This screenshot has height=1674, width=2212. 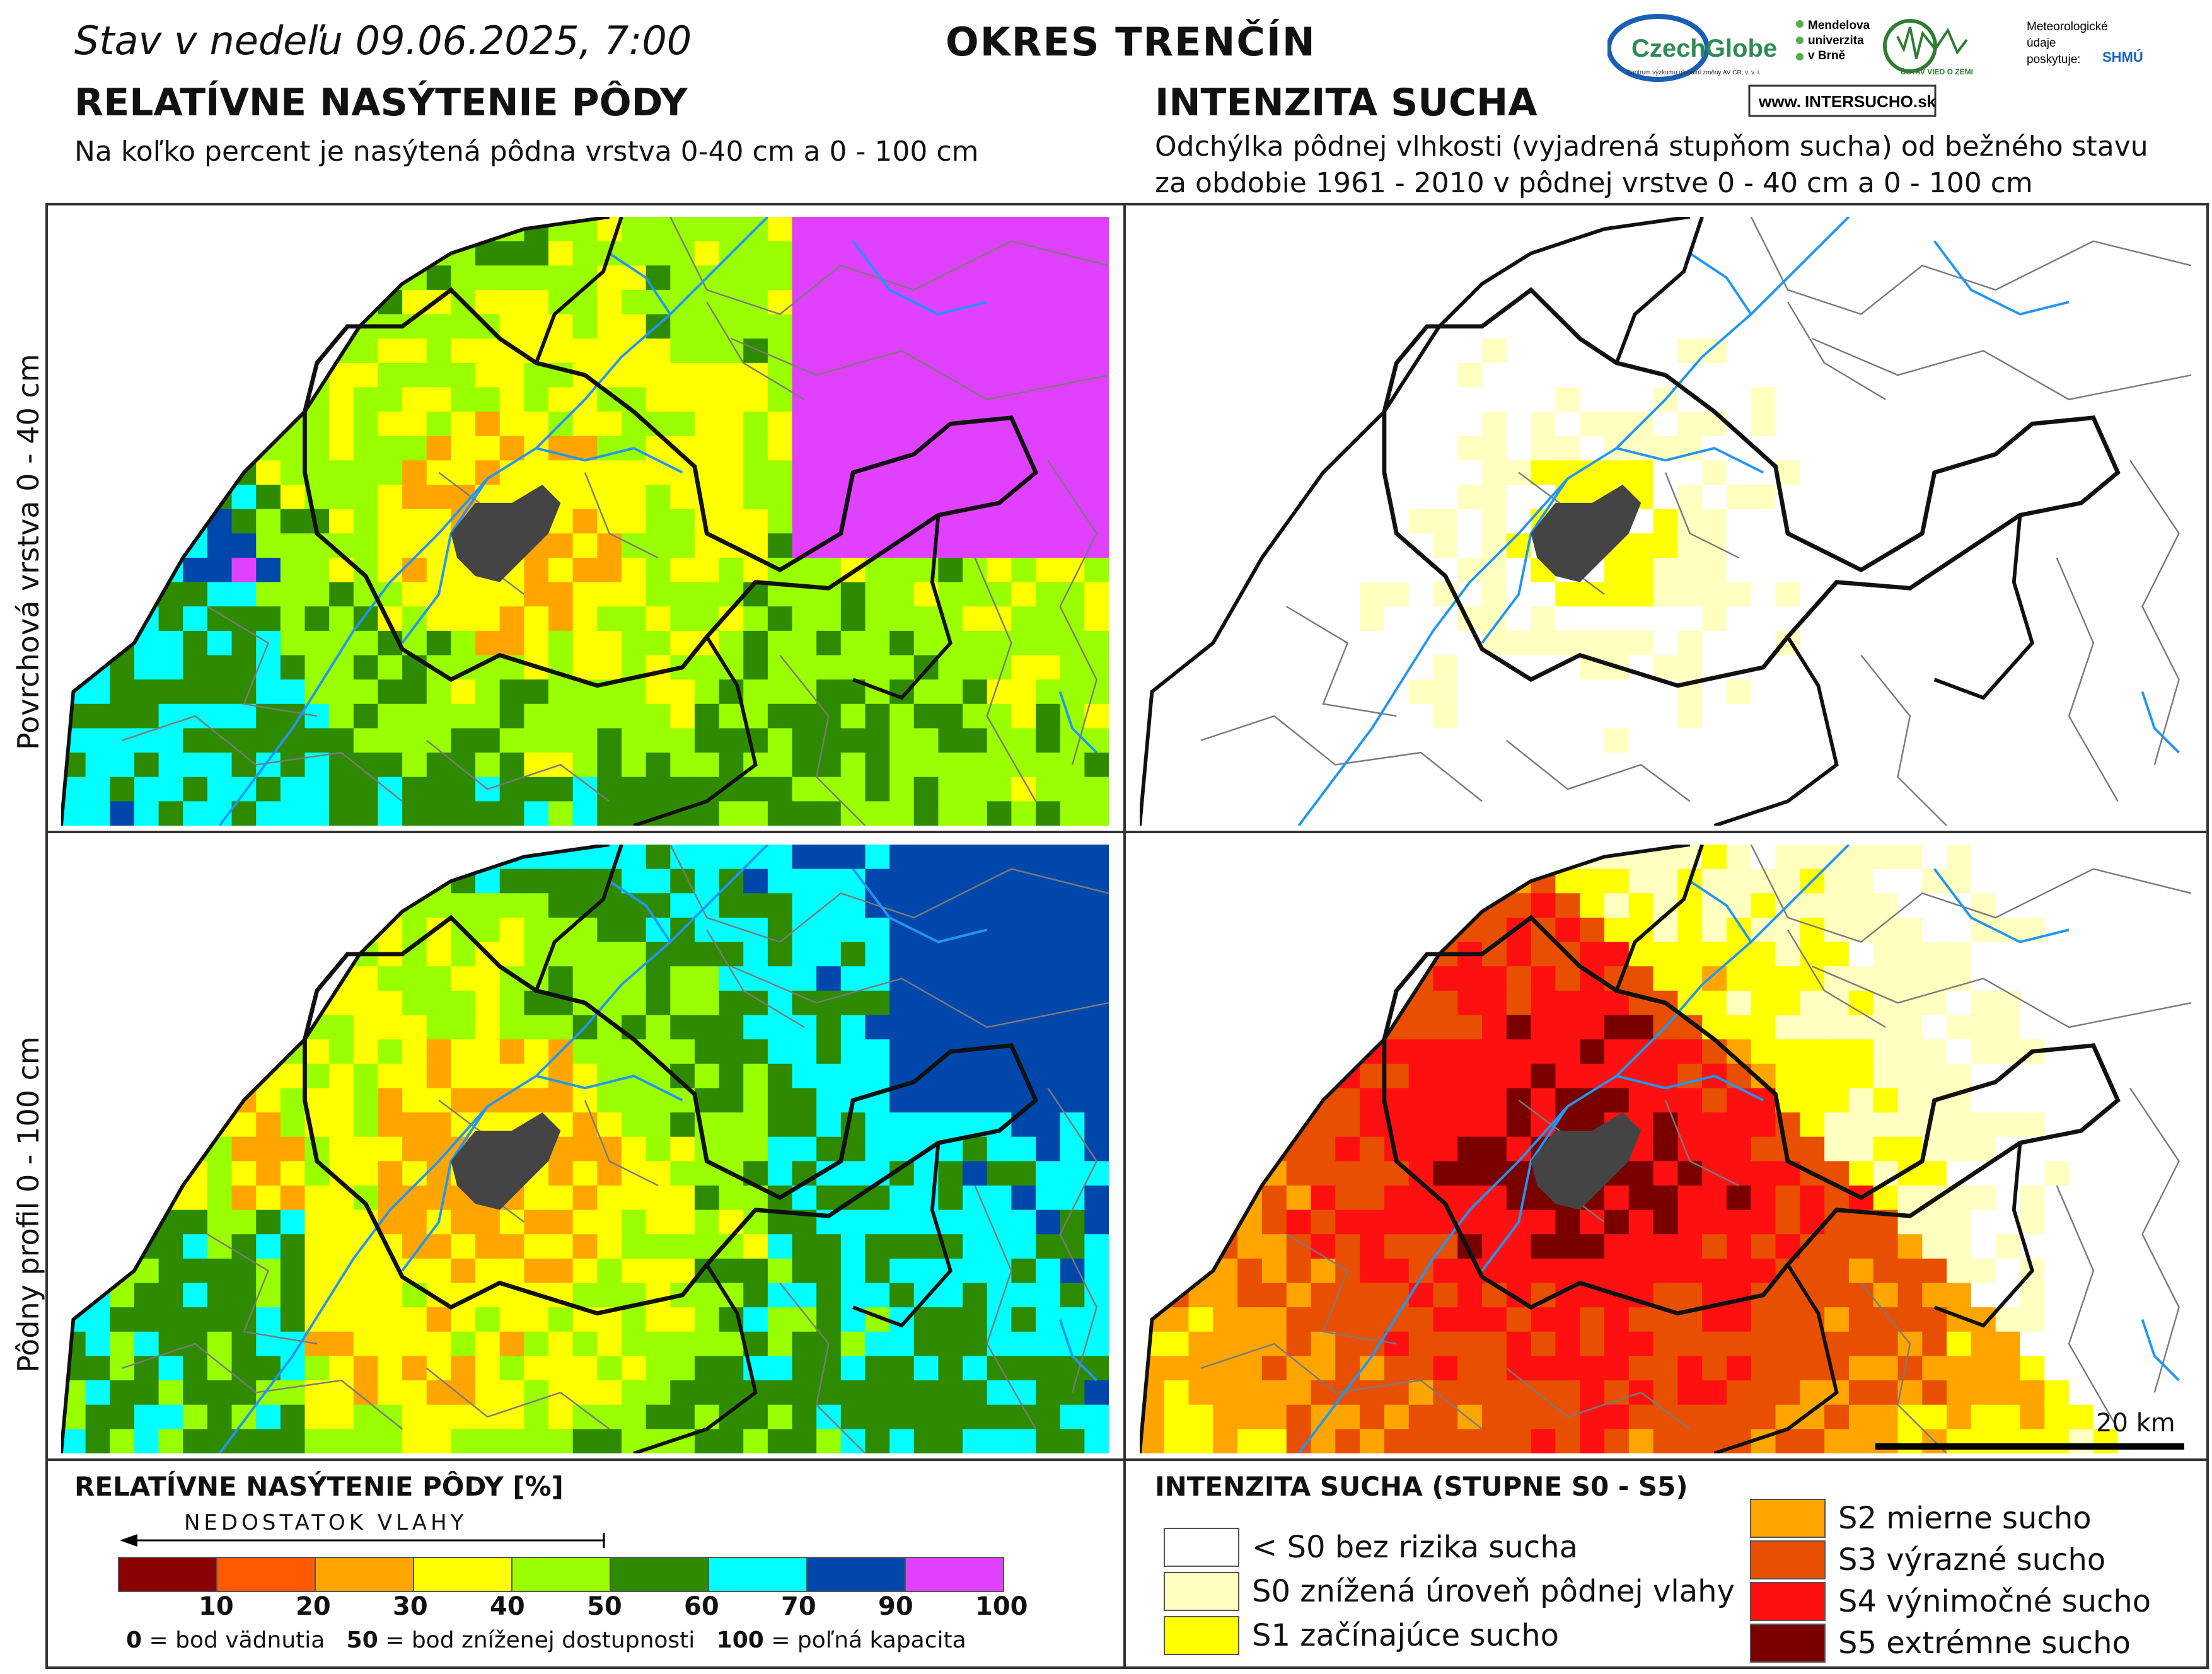 I want to click on svg-text: v Brně, so click(x=1826, y=55).